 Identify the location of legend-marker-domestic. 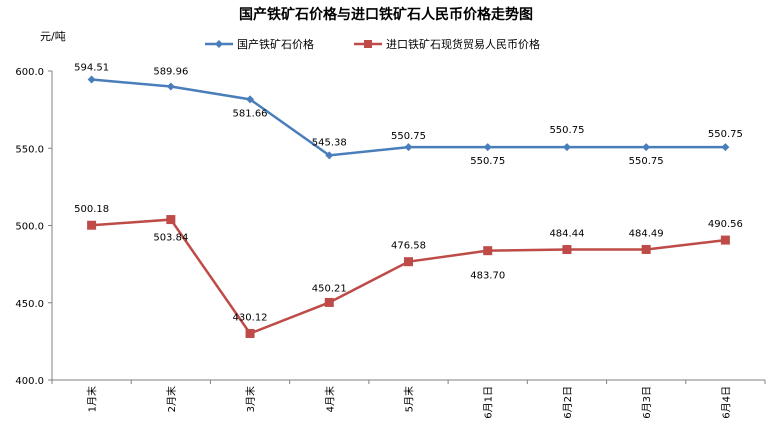
(219, 44).